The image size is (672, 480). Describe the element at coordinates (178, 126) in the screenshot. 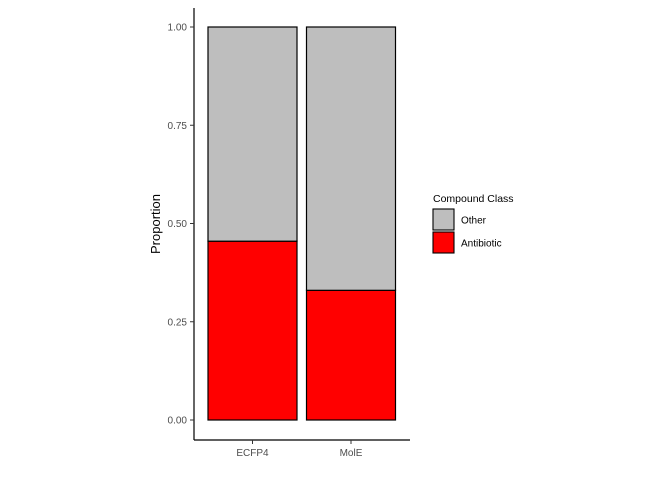

I see `y-tick-label: 0.75` at that location.